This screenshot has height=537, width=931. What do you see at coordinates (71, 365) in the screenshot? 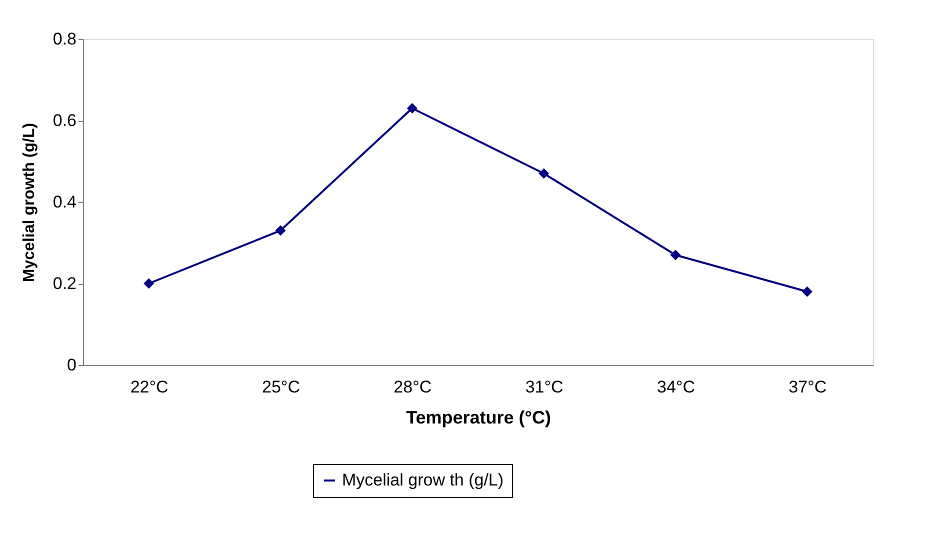
I see `y-tick-label: 0` at bounding box center [71, 365].